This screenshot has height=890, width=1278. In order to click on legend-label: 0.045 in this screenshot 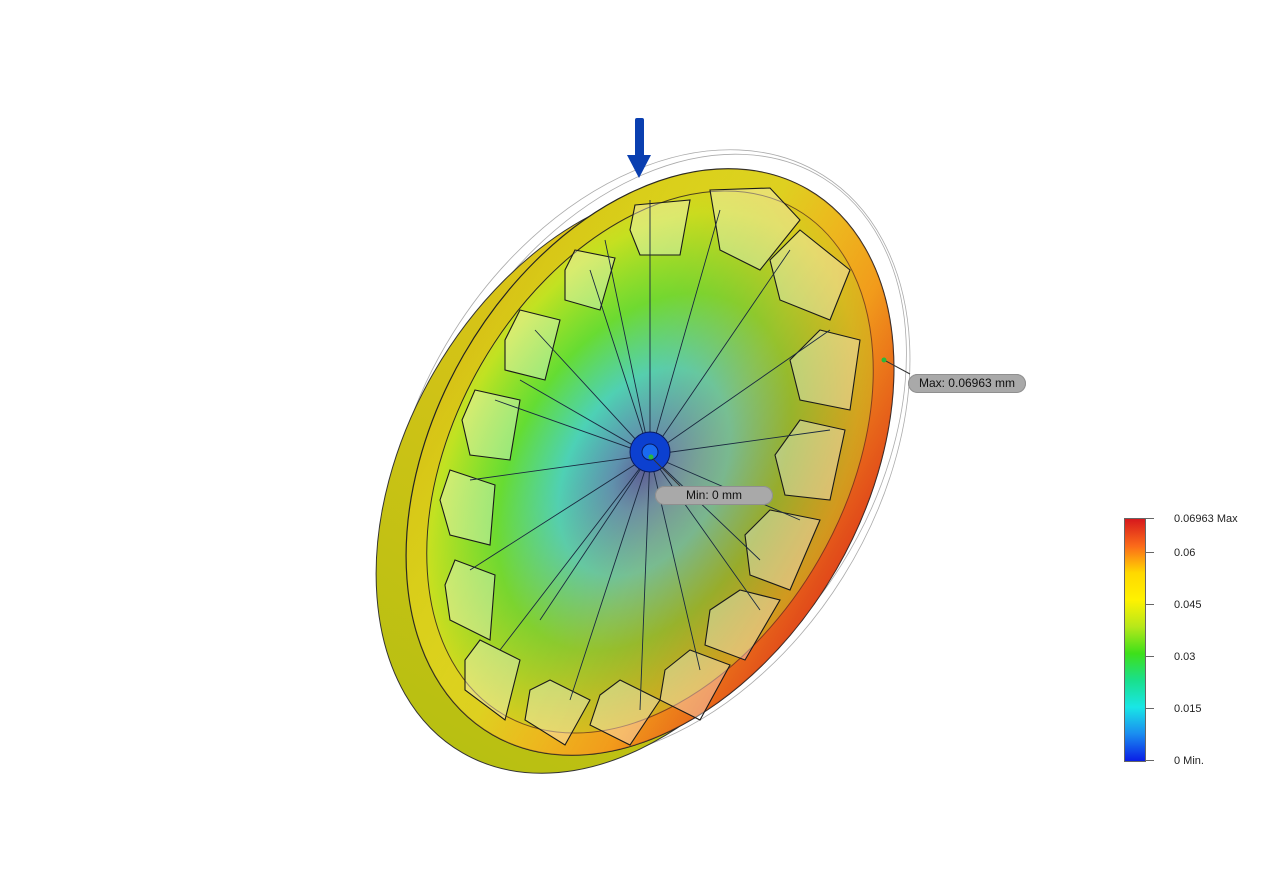, I will do `click(1188, 605)`.